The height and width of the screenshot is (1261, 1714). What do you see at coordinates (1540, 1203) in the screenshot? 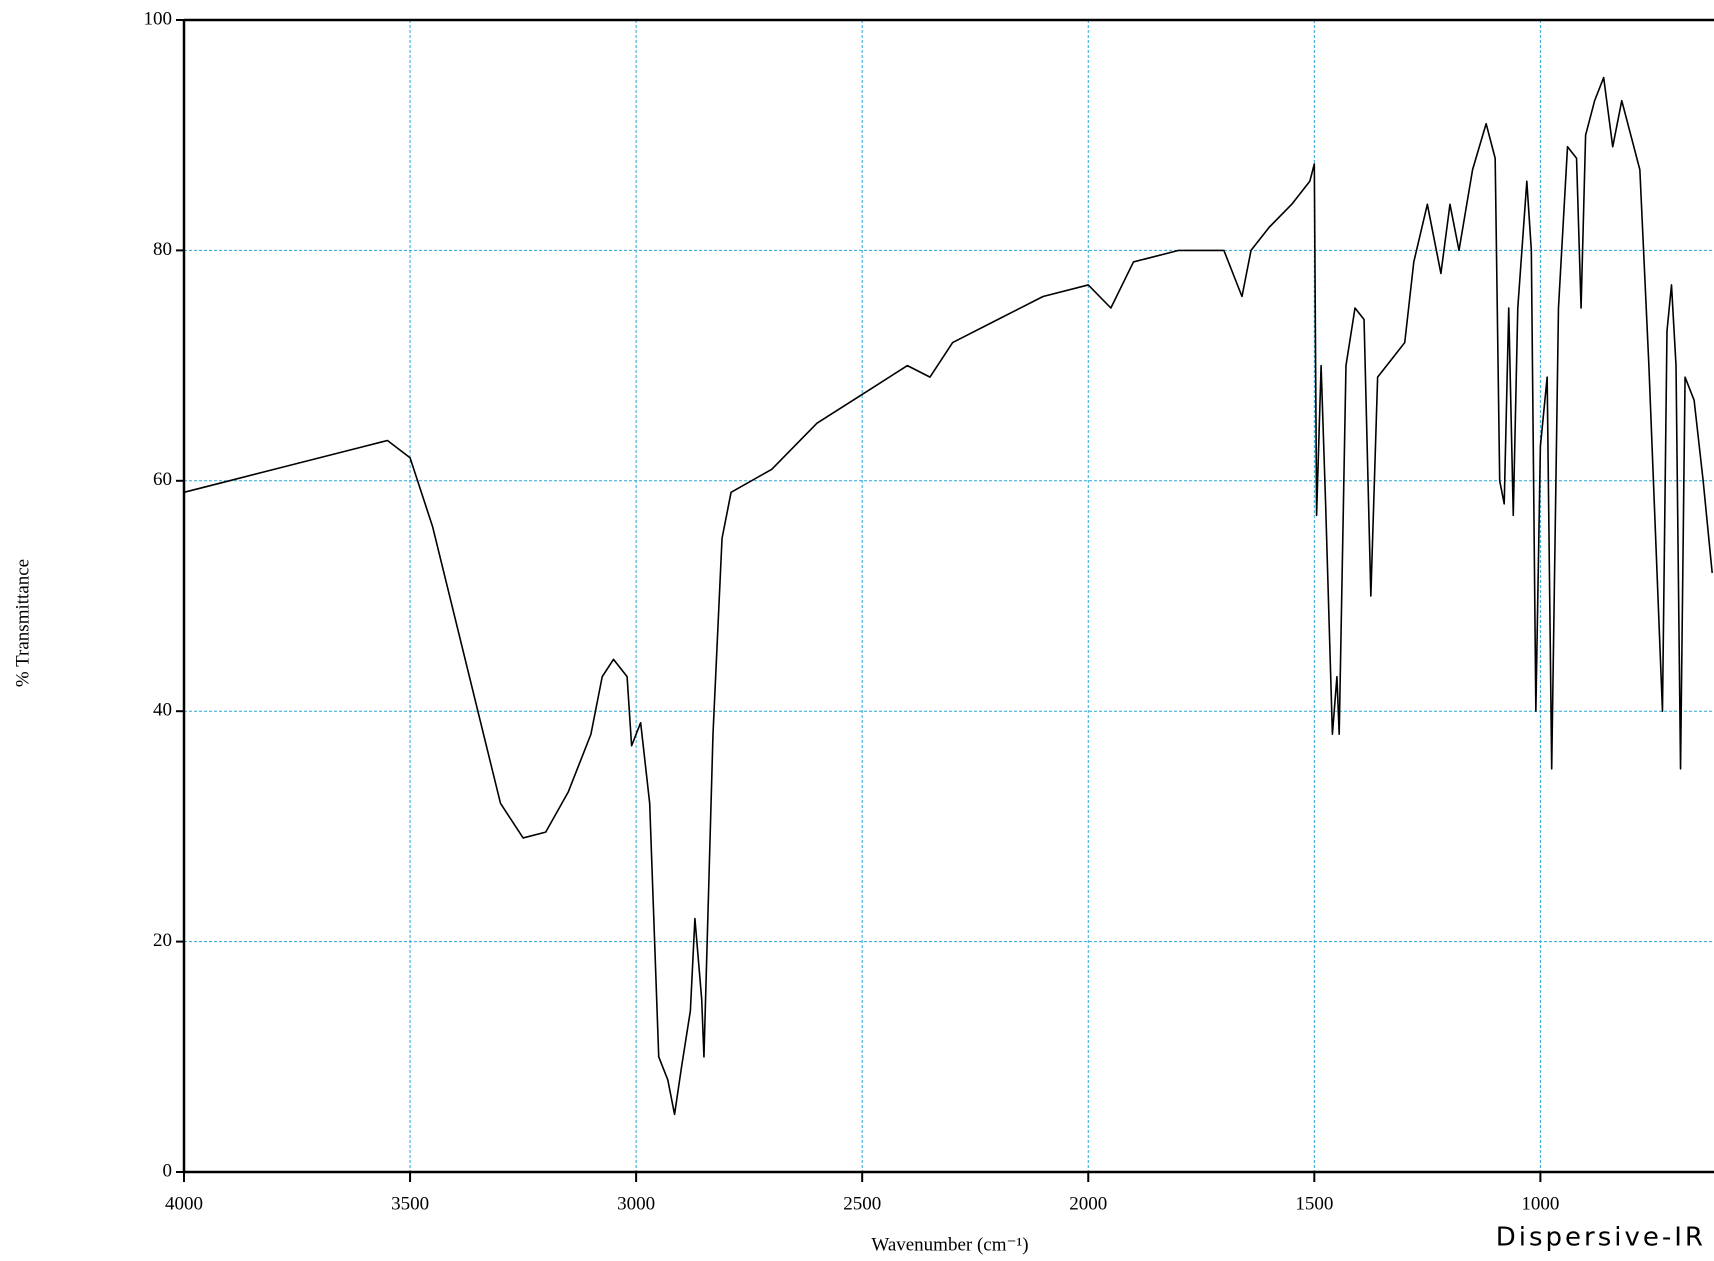
I see `x-tick-label: 1000` at bounding box center [1540, 1203].